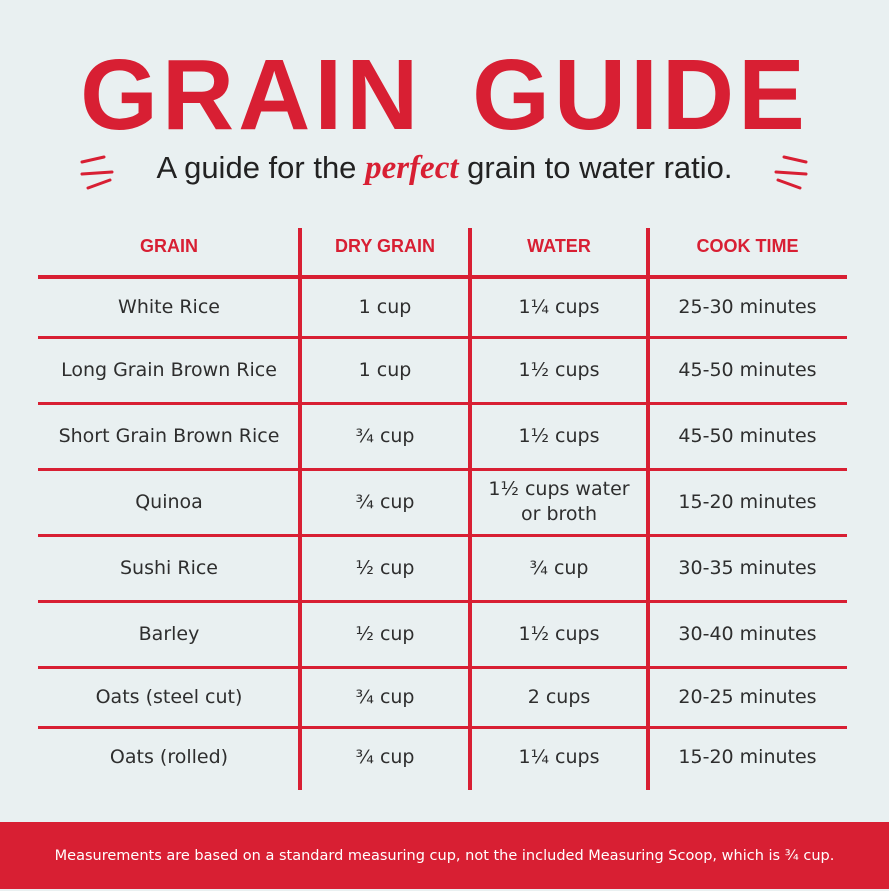 This screenshot has width=889, height=891. I want to click on table-cell: Sushi Rice, so click(169, 567).